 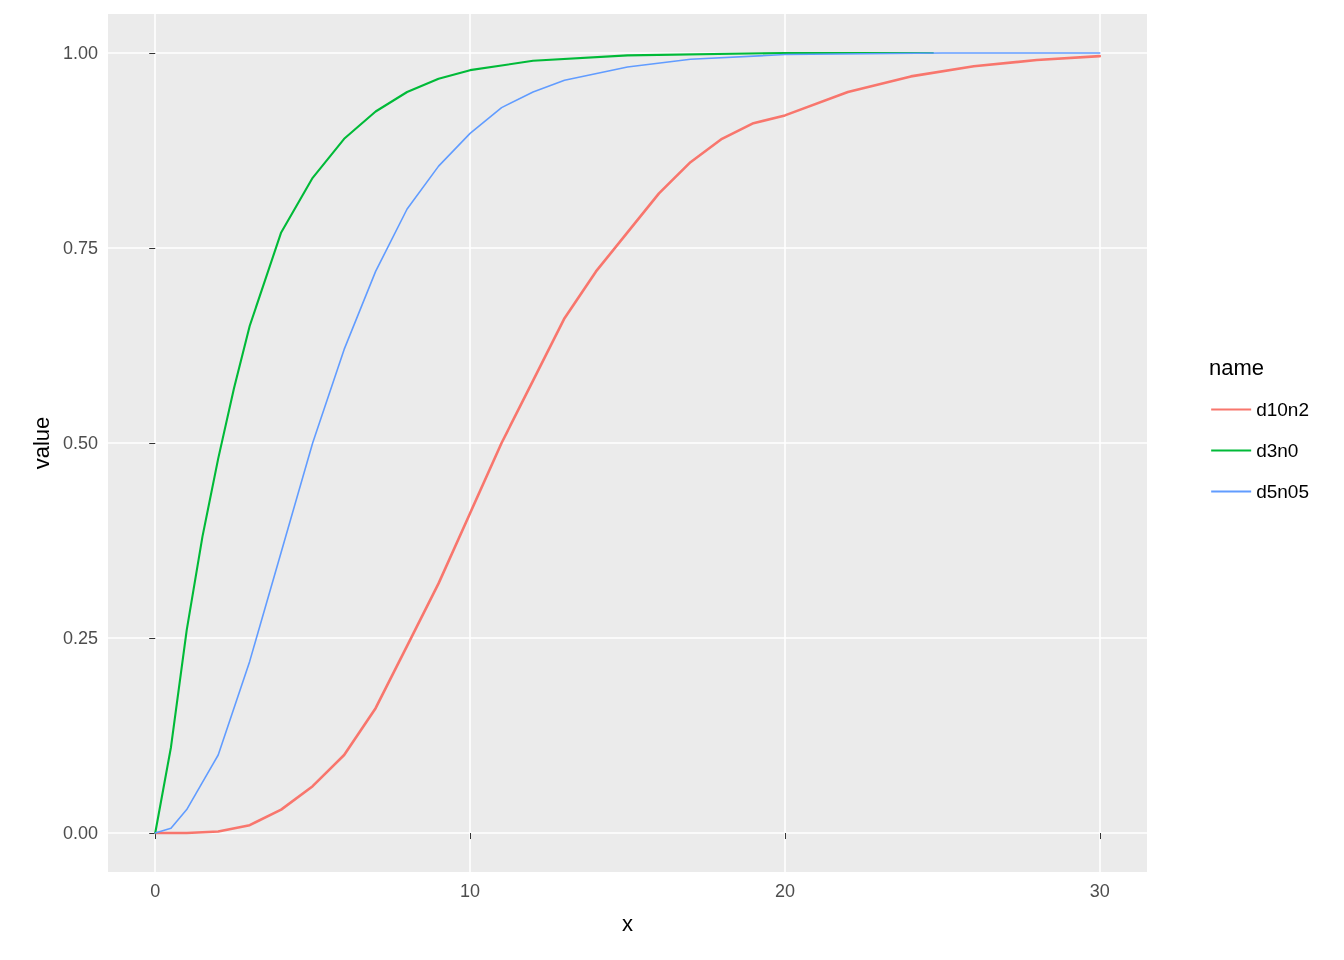 I want to click on legend-label: d10n2, so click(x=1283, y=409).